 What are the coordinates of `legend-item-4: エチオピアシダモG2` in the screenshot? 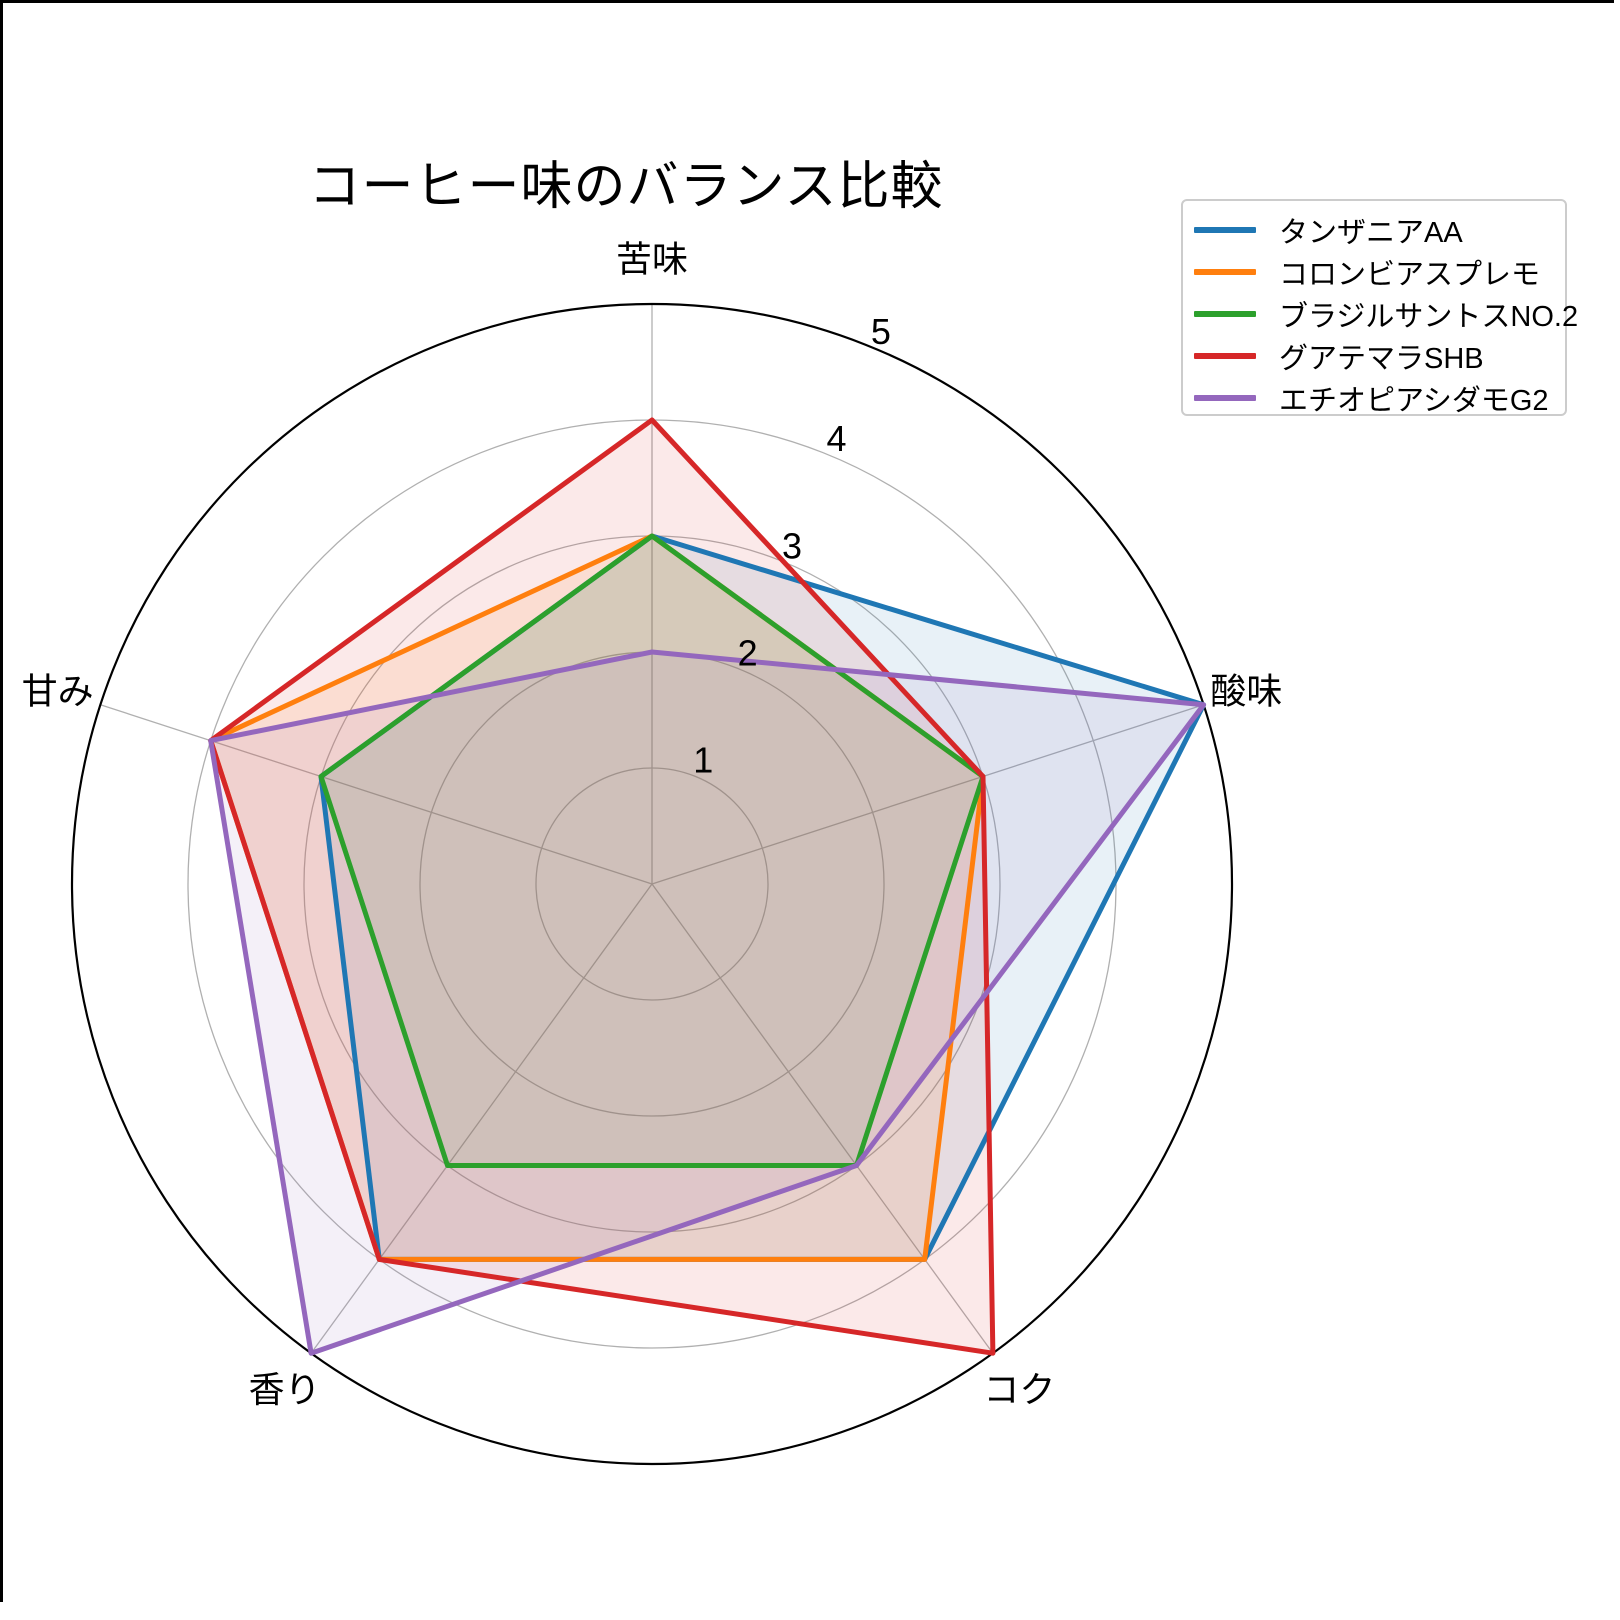 It's located at (1374, 398).